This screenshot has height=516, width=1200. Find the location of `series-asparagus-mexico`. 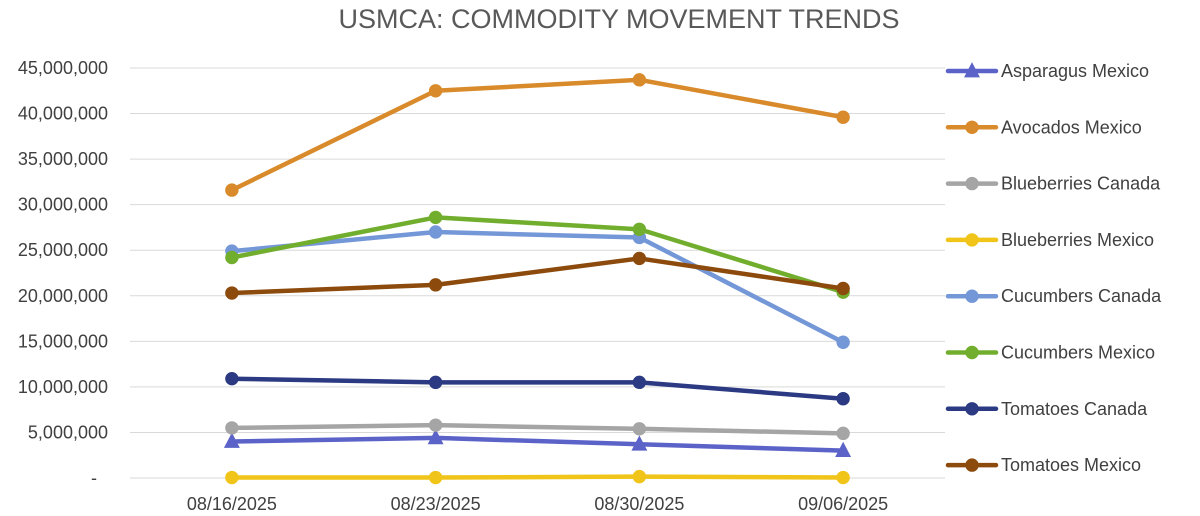

series-asparagus-mexico is located at coordinates (537, 443).